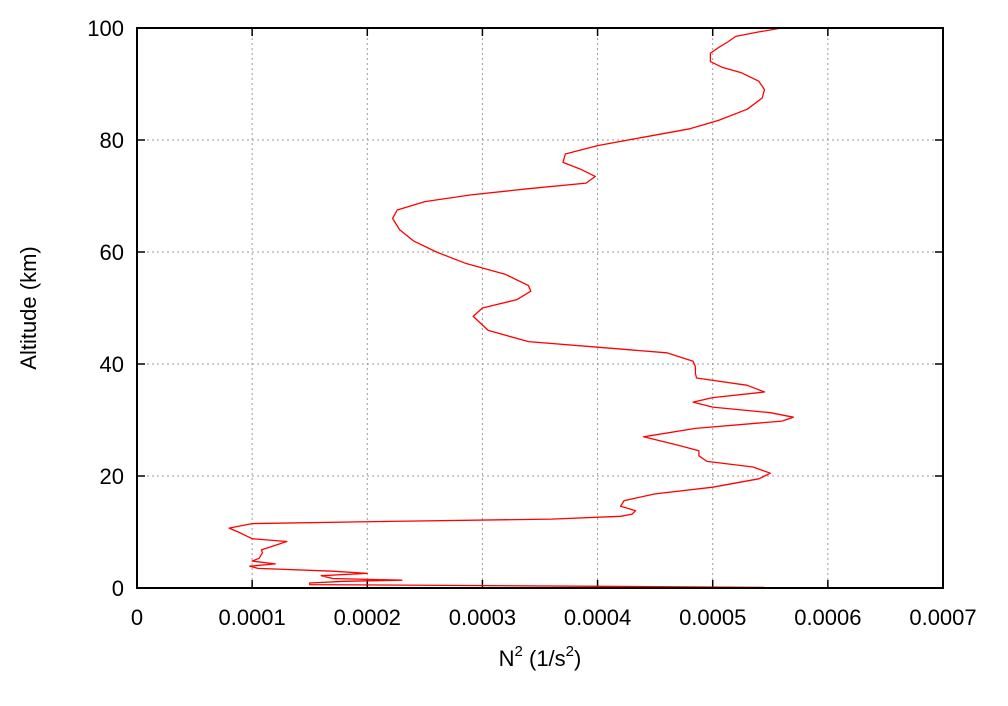 This screenshot has height=706, width=1008. Describe the element at coordinates (712, 617) in the screenshot. I see `x-tick-label: 0.0005` at that location.